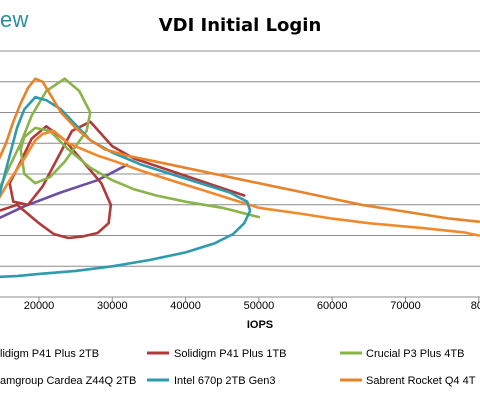  Describe the element at coordinates (49, 354) in the screenshot. I see `legend-entry: lidigm P41 Plus 2TB` at that location.